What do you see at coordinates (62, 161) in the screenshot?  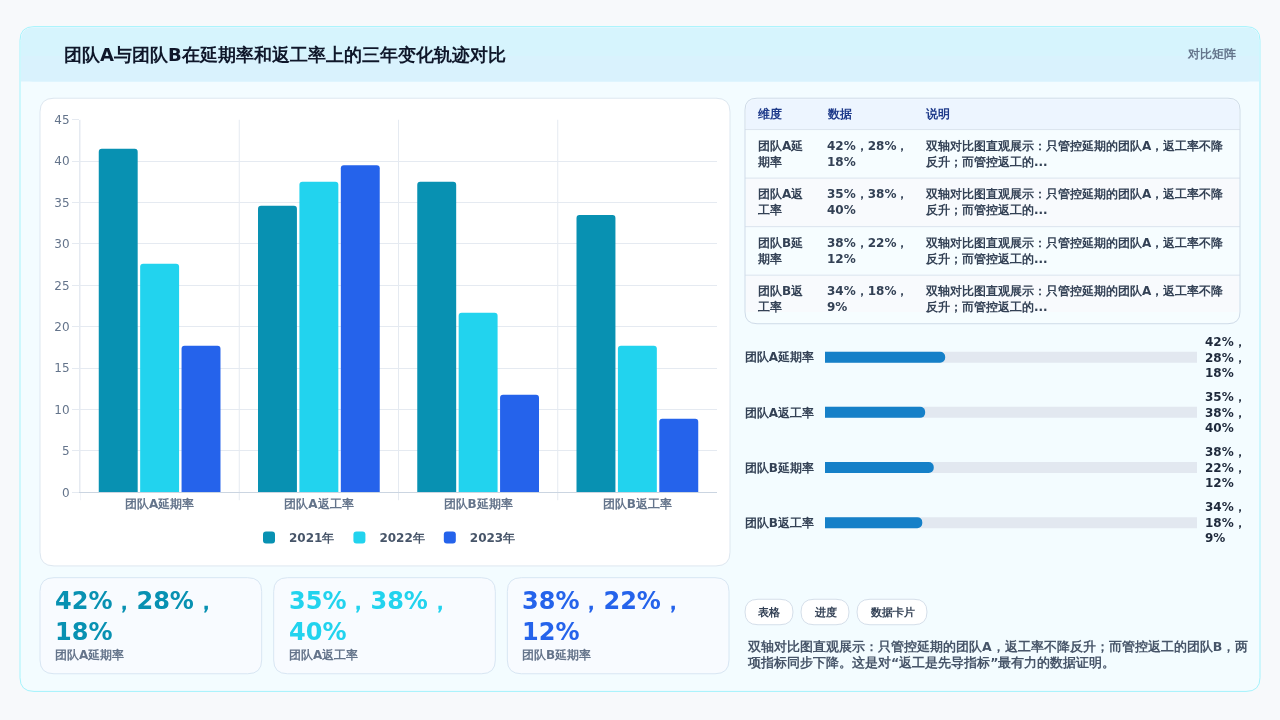 I see `y-tick-label: 40` at bounding box center [62, 161].